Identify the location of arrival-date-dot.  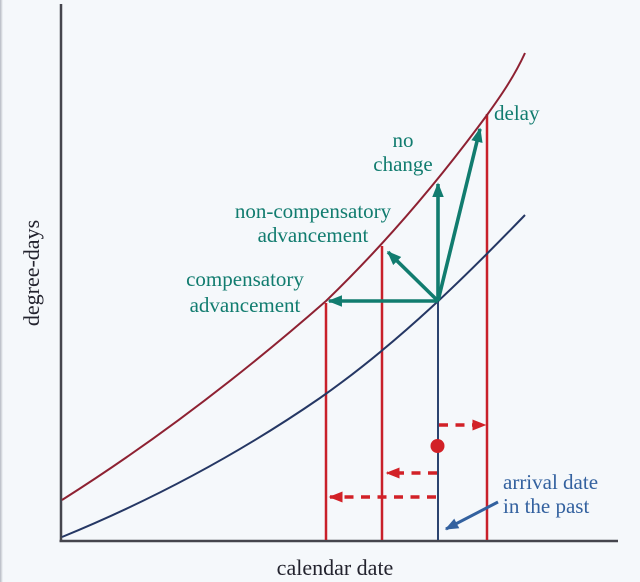
(437, 446).